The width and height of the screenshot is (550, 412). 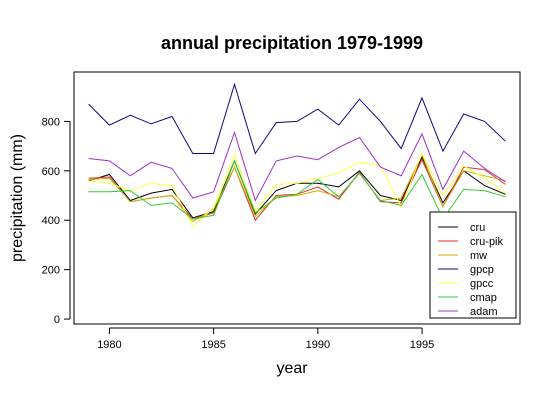 I want to click on y-tick-label: 400, so click(x=51, y=221).